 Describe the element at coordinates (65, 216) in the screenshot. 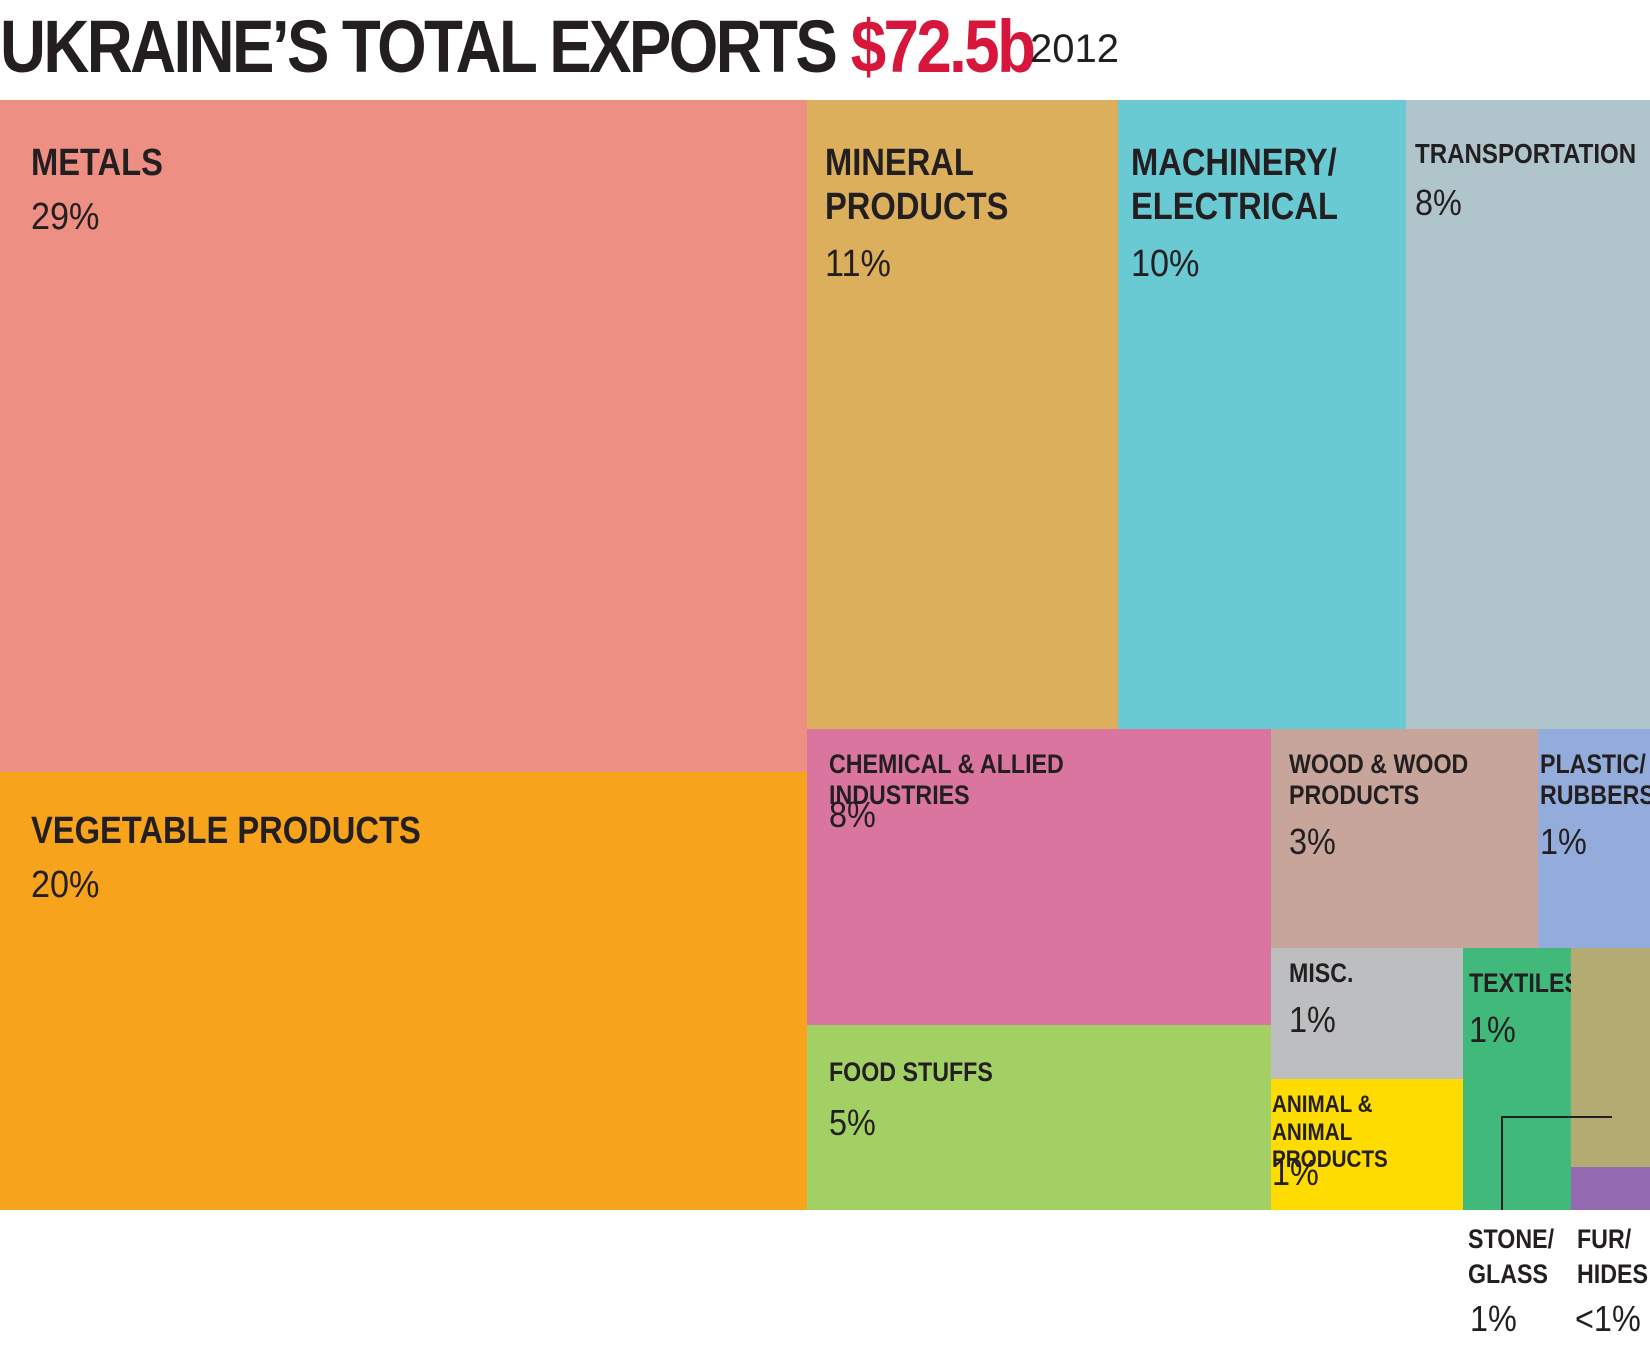

I see `tile-percent-metals: 29%` at that location.